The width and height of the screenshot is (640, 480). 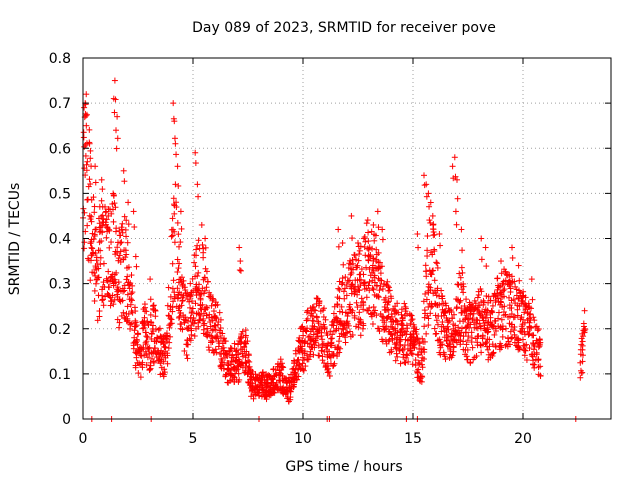 What do you see at coordinates (15, 239) in the screenshot?
I see `y-axis-label: SRMTID / TECUs` at bounding box center [15, 239].